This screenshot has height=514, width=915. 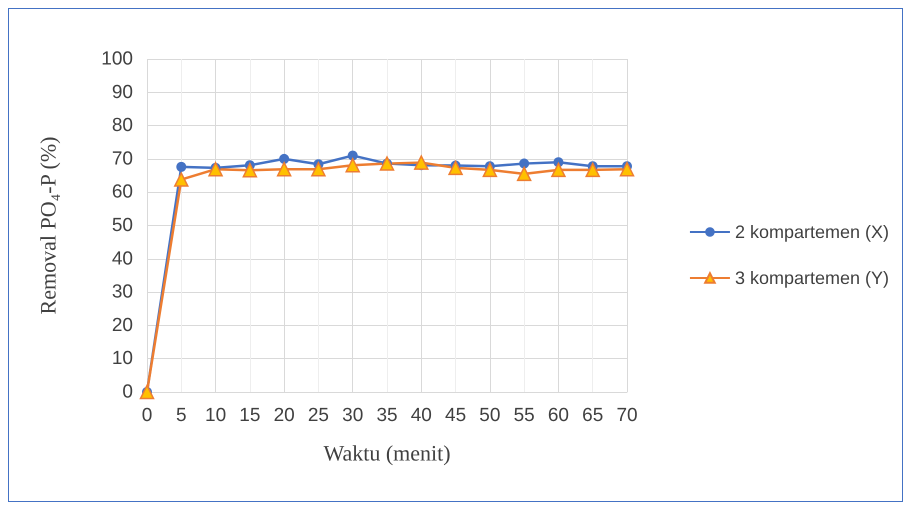 What do you see at coordinates (593, 415) in the screenshot?
I see `x-tick-label: 65` at bounding box center [593, 415].